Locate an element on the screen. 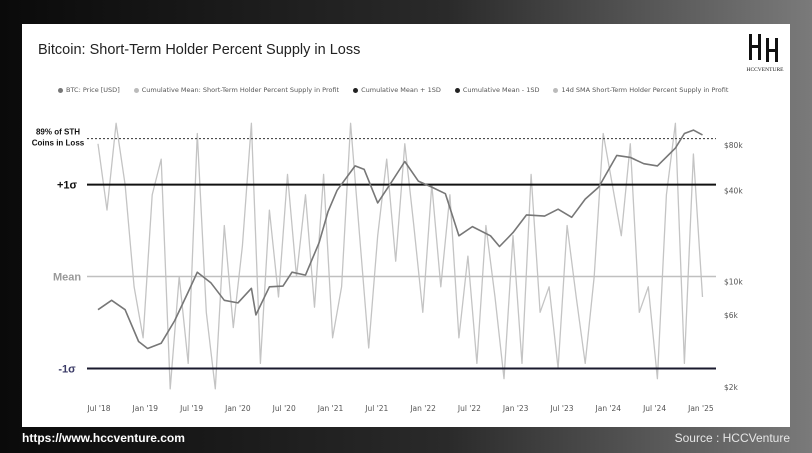  x-tick-label: Jul '19 is located at coordinates (191, 408).